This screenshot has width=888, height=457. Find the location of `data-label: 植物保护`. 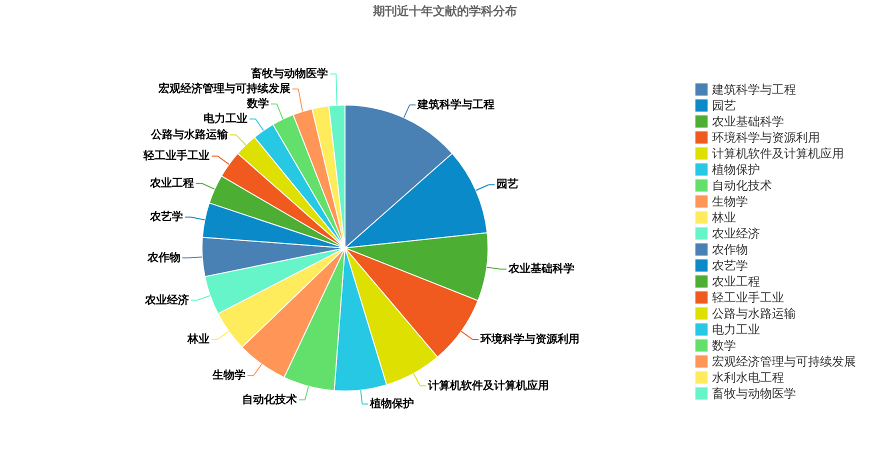

data-label: 植物保护 is located at coordinates (391, 403).